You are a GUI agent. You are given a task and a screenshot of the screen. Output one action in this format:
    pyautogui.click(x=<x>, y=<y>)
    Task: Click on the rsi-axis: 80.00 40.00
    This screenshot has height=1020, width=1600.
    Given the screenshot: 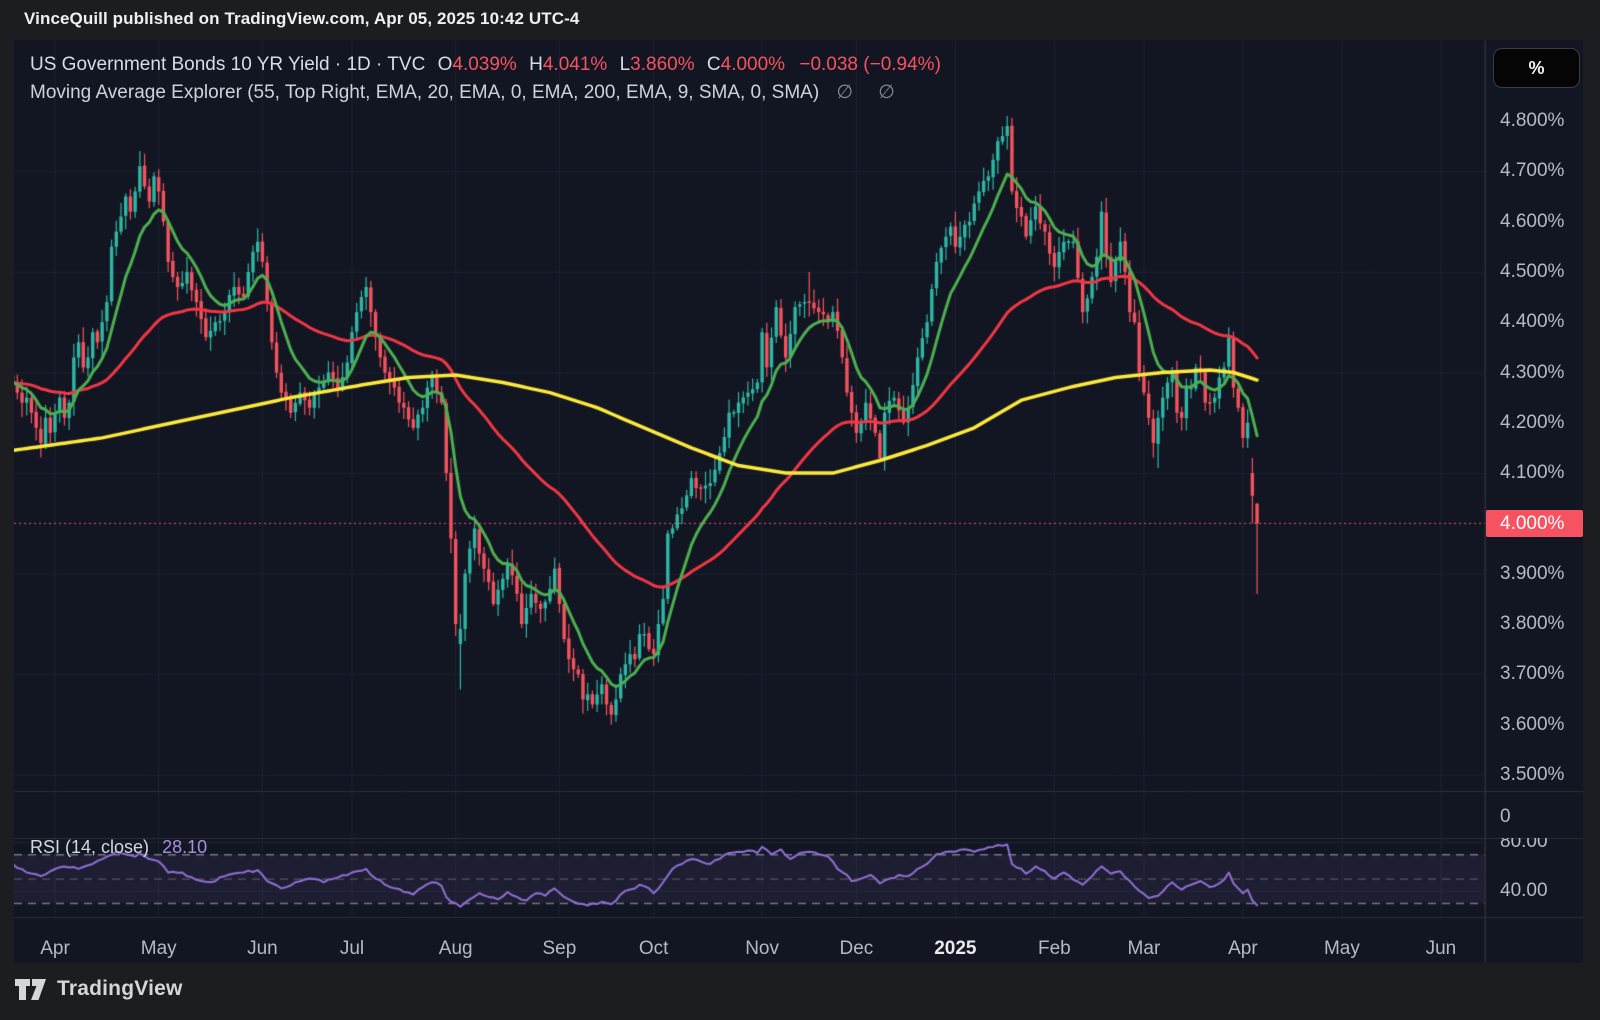 What is the action you would take?
    pyautogui.click(x=1534, y=877)
    